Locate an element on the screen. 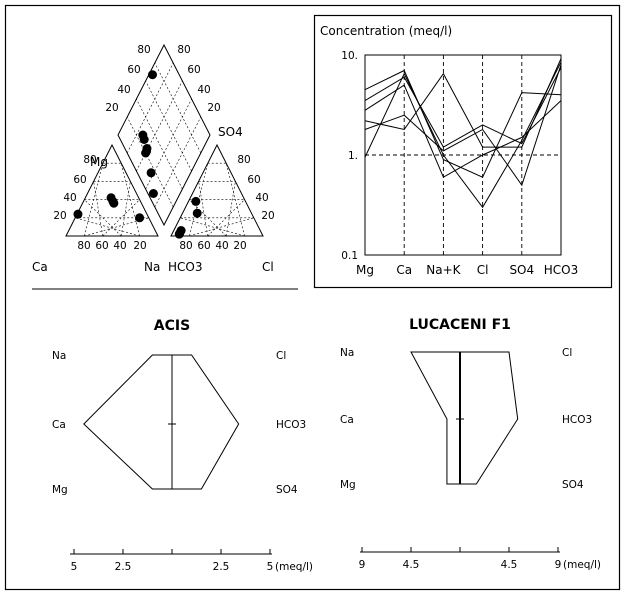 The image size is (625, 595). schoeller-title: Concentration (meq/l) is located at coordinates (386, 31).